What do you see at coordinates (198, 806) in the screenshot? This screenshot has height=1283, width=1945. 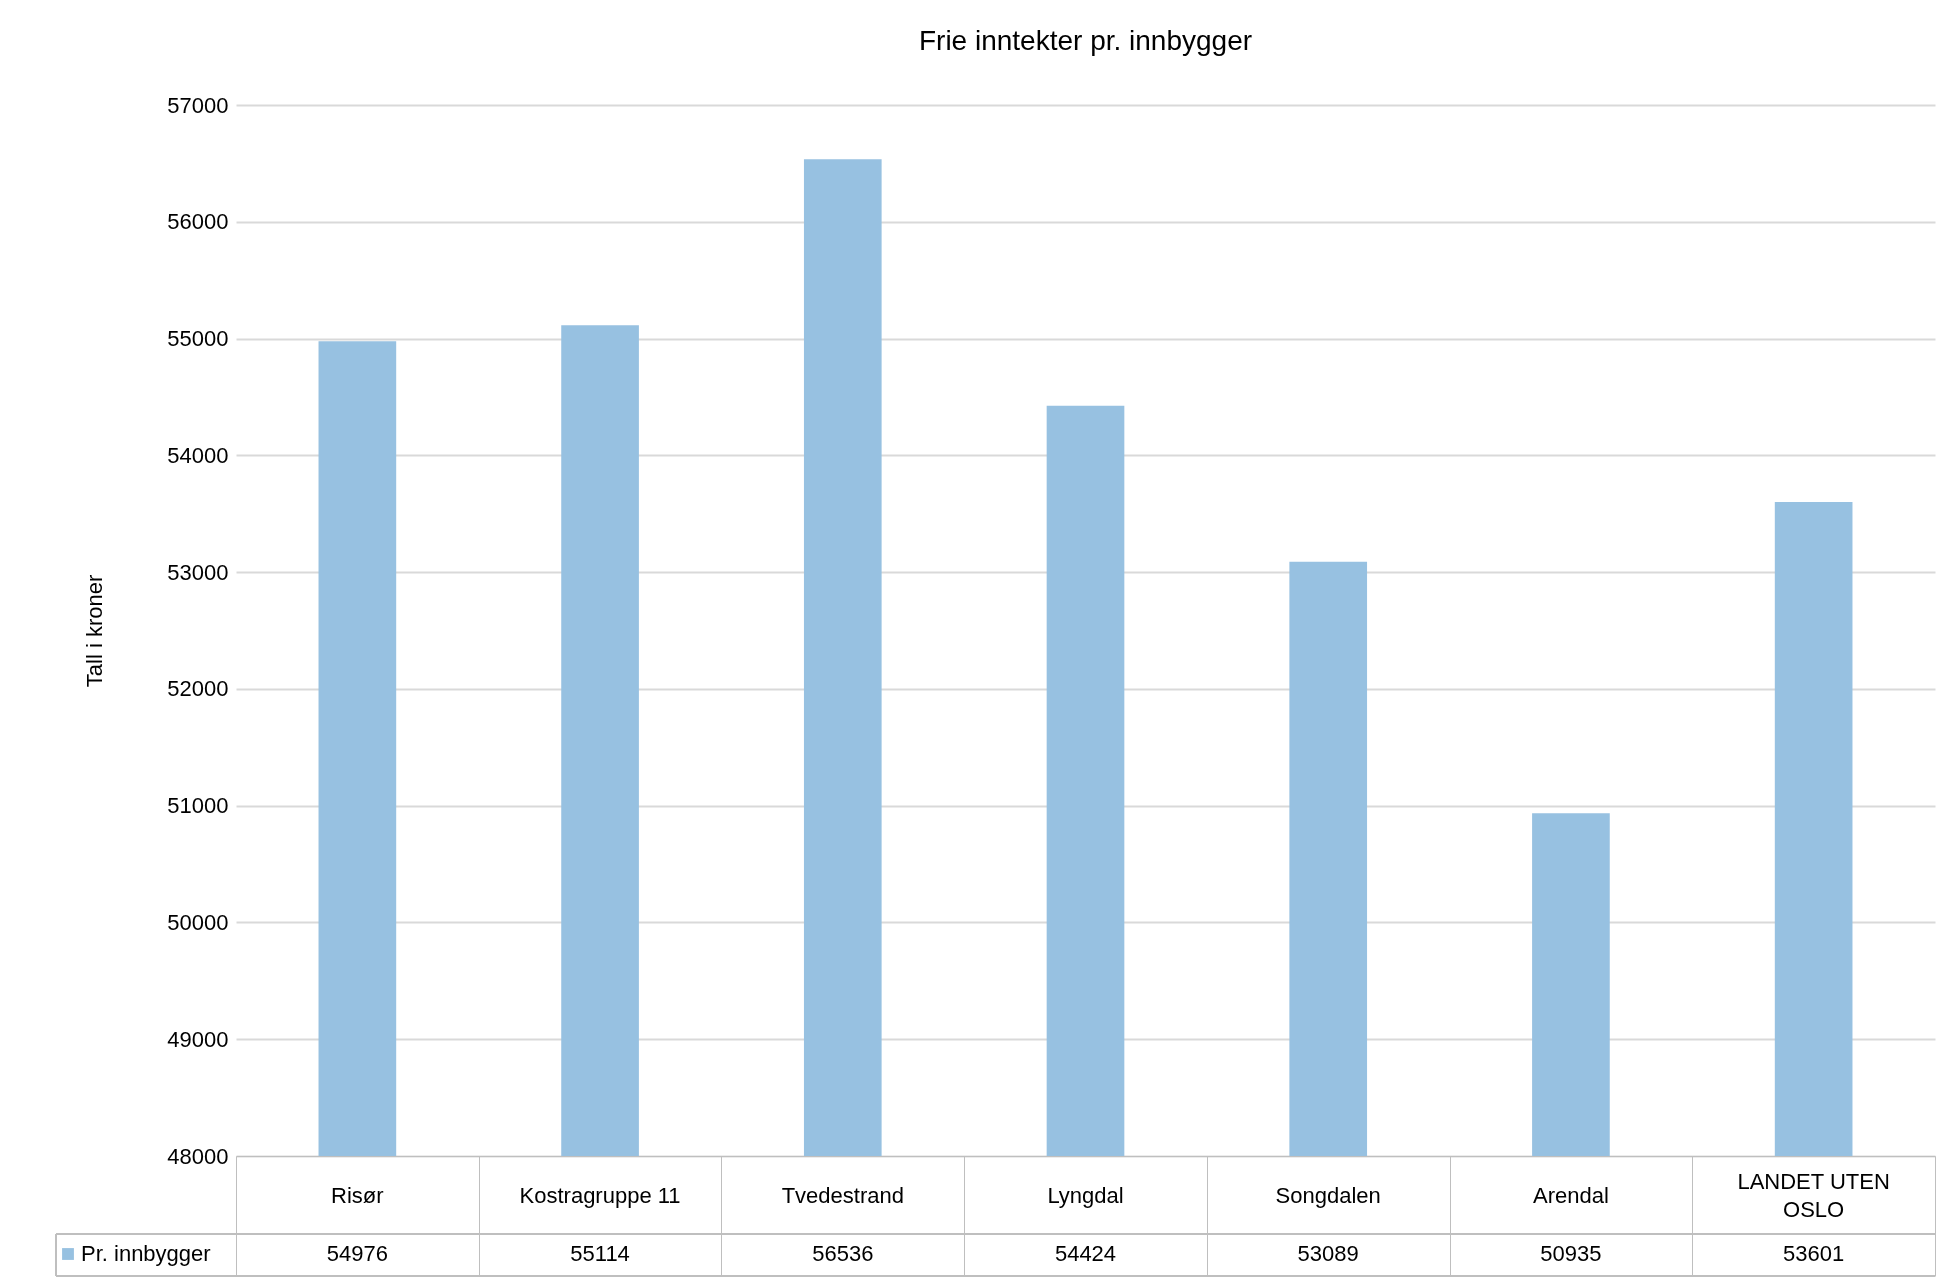 I see `y-tick-label: 51000` at bounding box center [198, 806].